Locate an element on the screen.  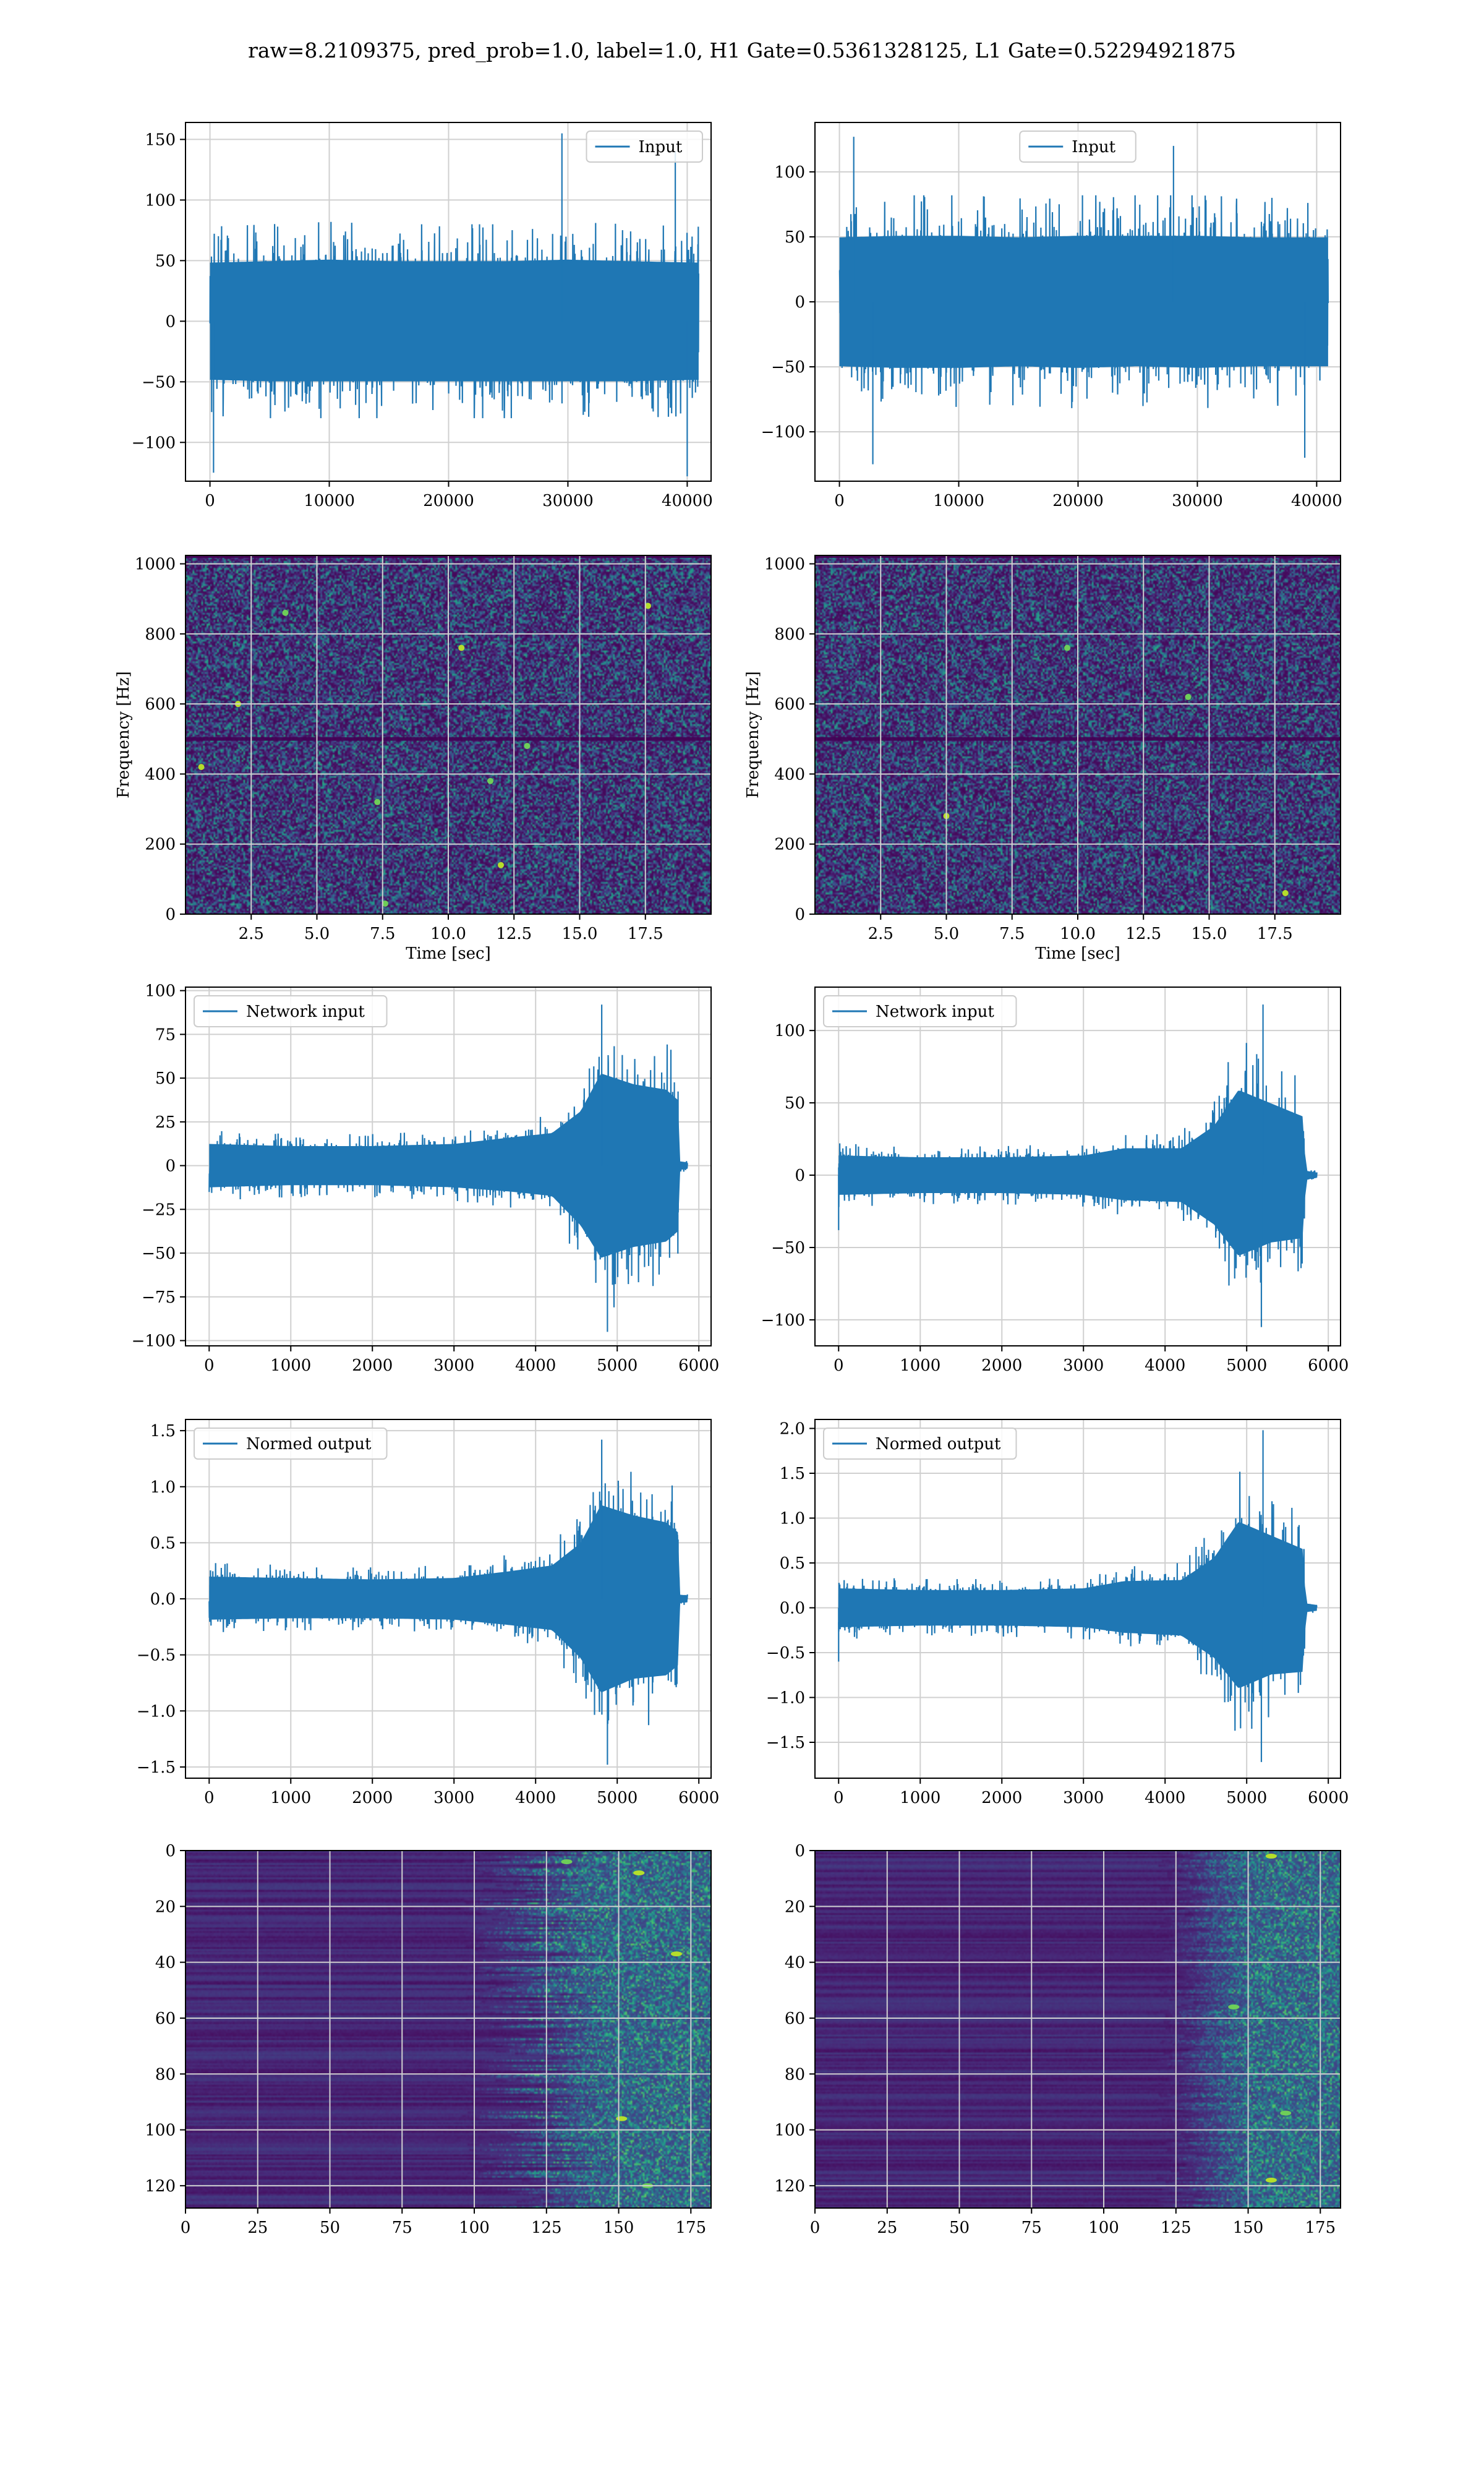
l1-feature-map-yticklabel-1: 20 is located at coordinates (795, 1907).